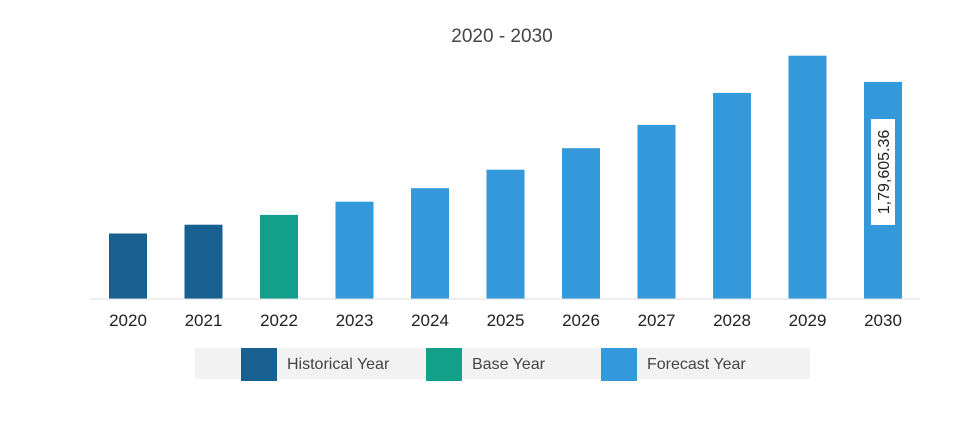 The image size is (971, 438). What do you see at coordinates (501, 36) in the screenshot?
I see `chart-title: 2020 - 2030` at bounding box center [501, 36].